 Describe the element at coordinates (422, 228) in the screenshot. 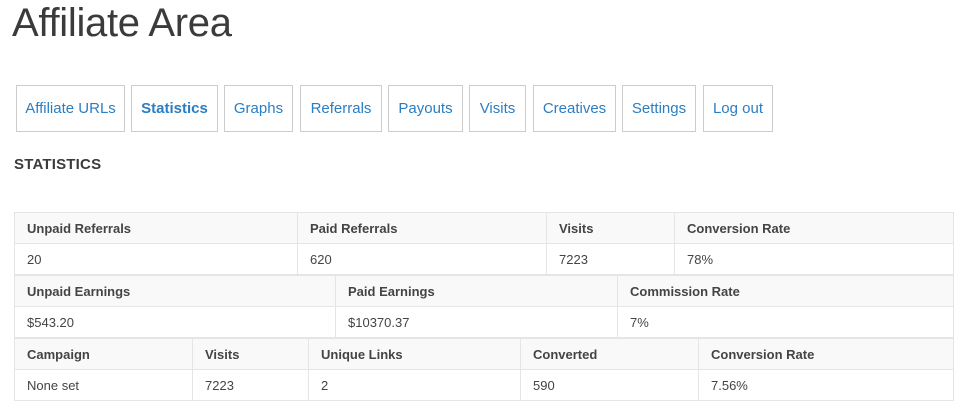

I see `column-header-paid-referrals: Paid Referrals` at that location.